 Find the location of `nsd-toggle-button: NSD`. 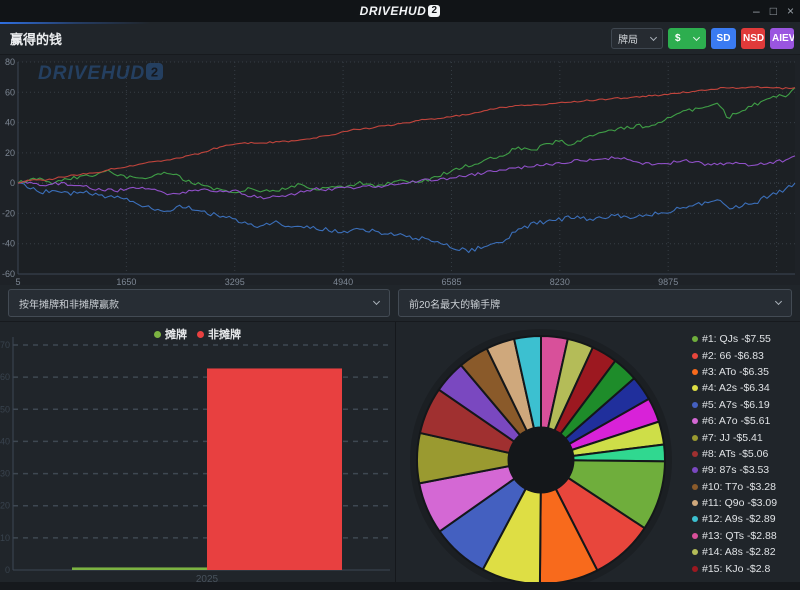

nsd-toggle-button: NSD is located at coordinates (753, 38).